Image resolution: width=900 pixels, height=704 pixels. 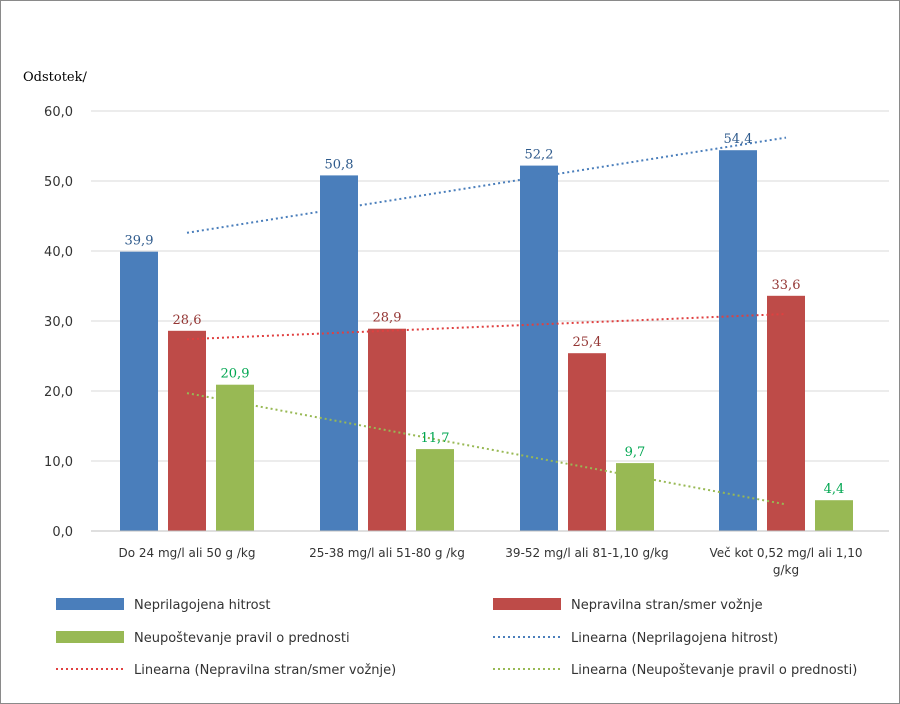 I want to click on y-tick-label: 50,0, so click(x=58, y=182).